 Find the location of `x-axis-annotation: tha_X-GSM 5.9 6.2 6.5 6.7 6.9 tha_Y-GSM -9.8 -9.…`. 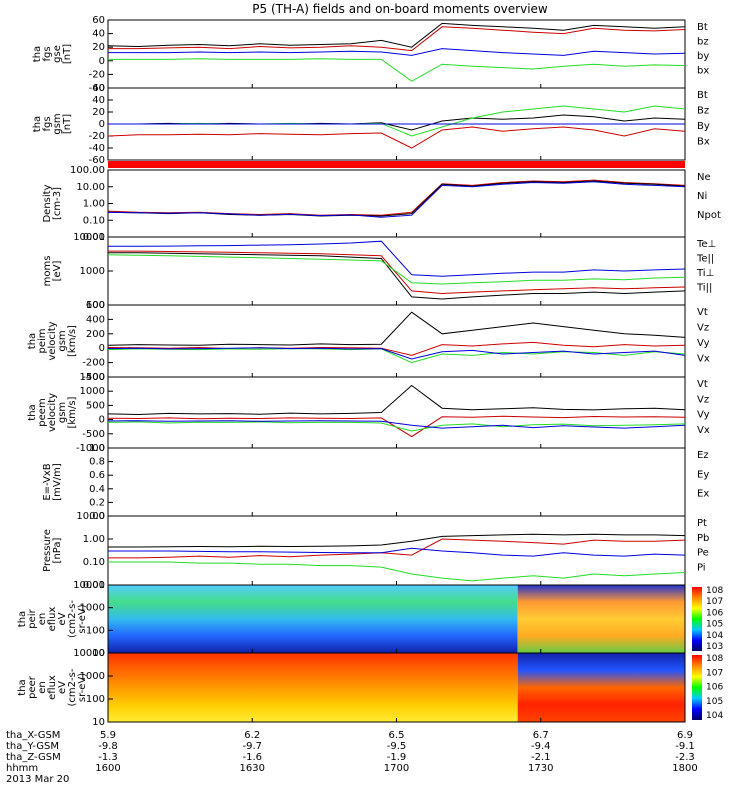

x-axis-annotation: tha_X-GSM 5.9 6.2 6.5 6.7 6.9 tha_Y-GSM -9.8 -9.… is located at coordinates (352, 757).